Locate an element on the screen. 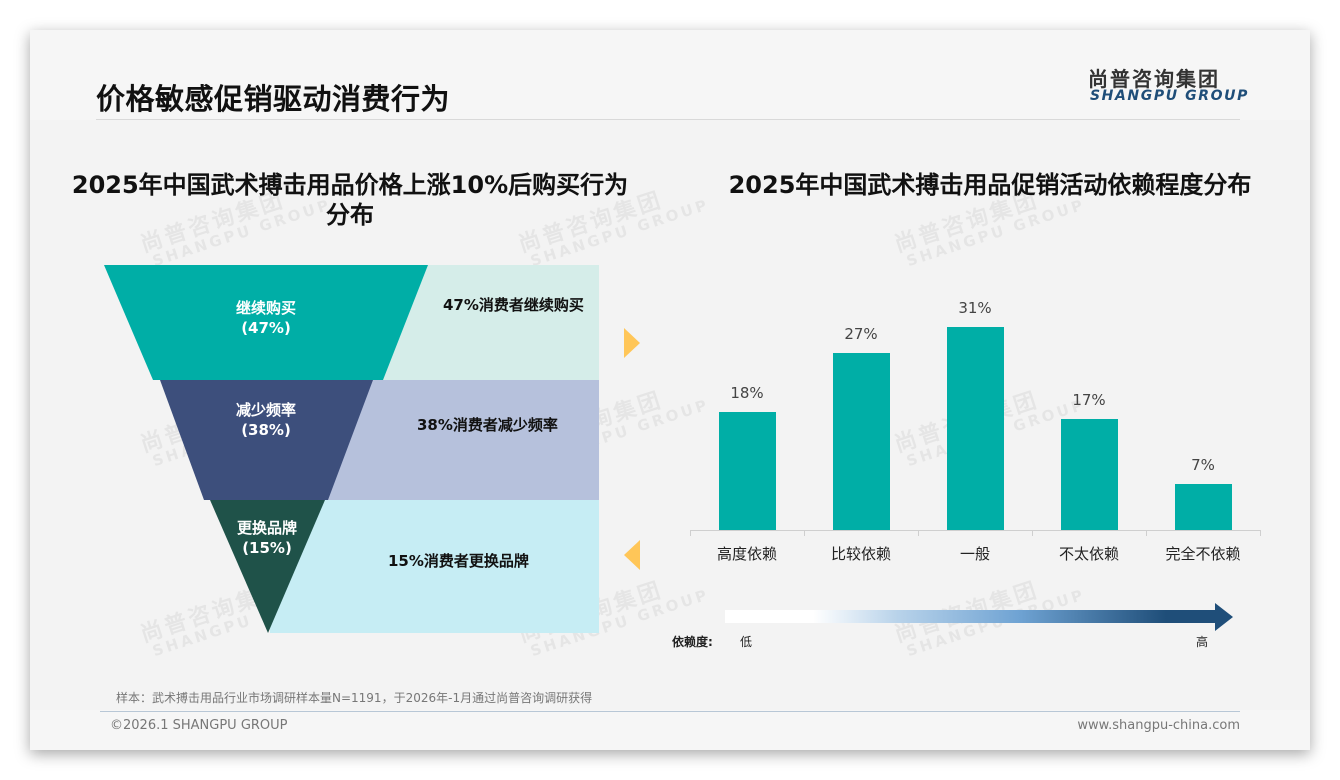 The width and height of the screenshot is (1340, 780). band-bg-switch is located at coordinates (434, 566).